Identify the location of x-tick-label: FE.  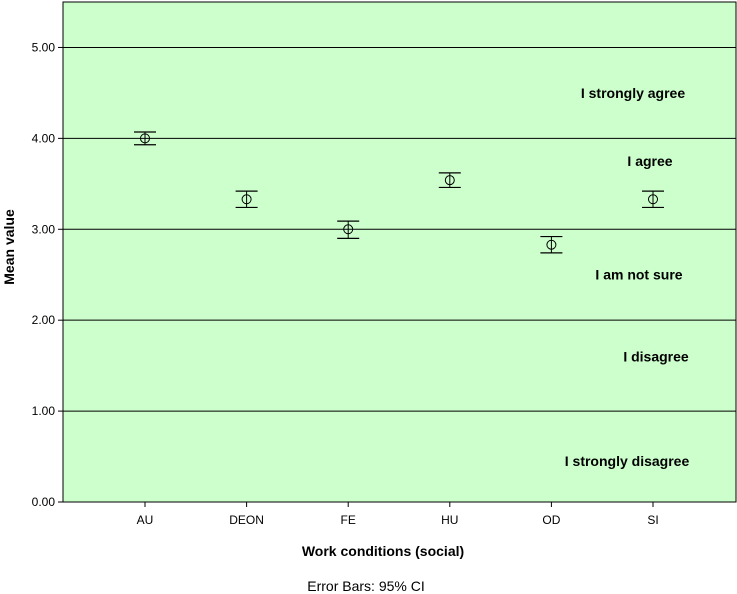
(348, 520).